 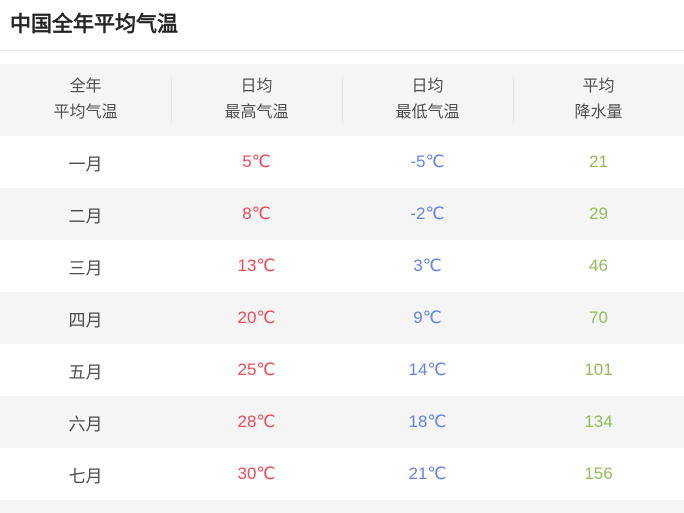 I want to click on title-bar: 中国全年平均气温, so click(x=342, y=25).